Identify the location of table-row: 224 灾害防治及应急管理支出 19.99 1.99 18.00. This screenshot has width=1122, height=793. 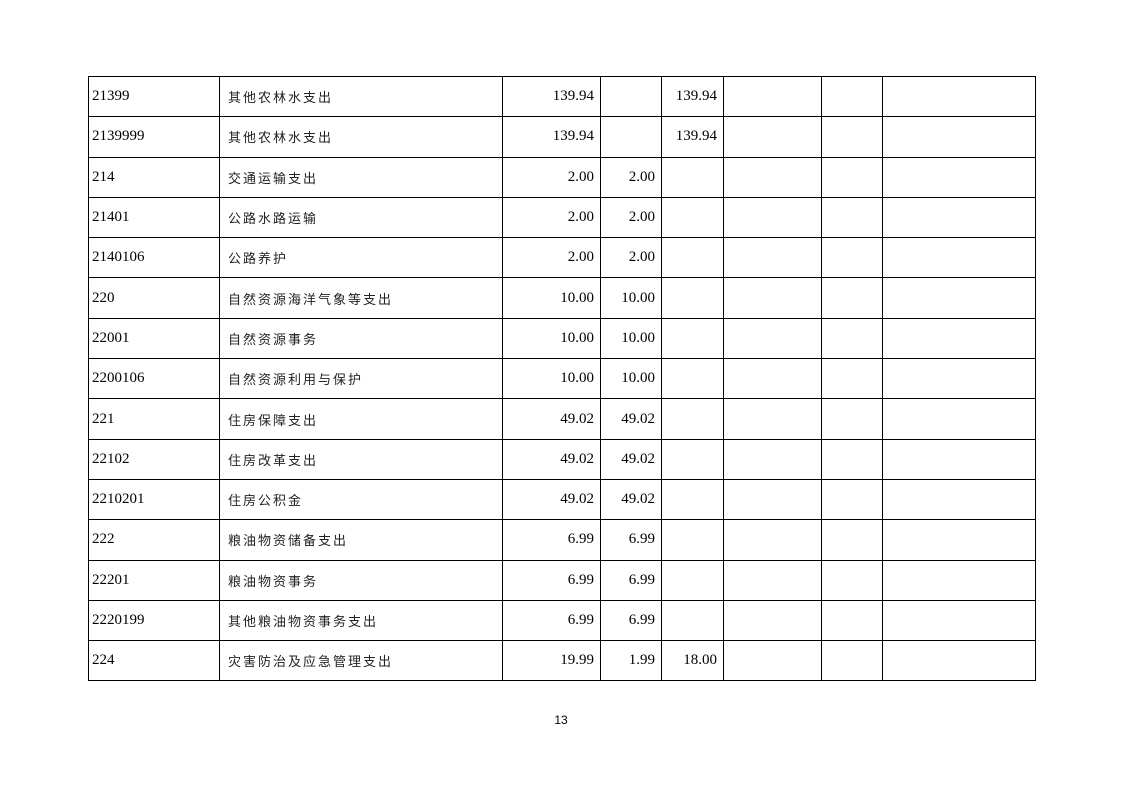
(562, 661).